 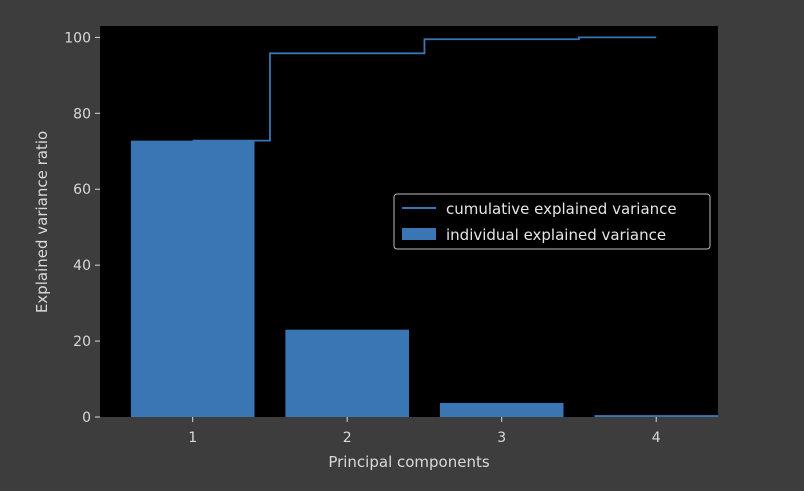 I want to click on legend-label-cumulative: cumulative explained variance, so click(x=561, y=209).